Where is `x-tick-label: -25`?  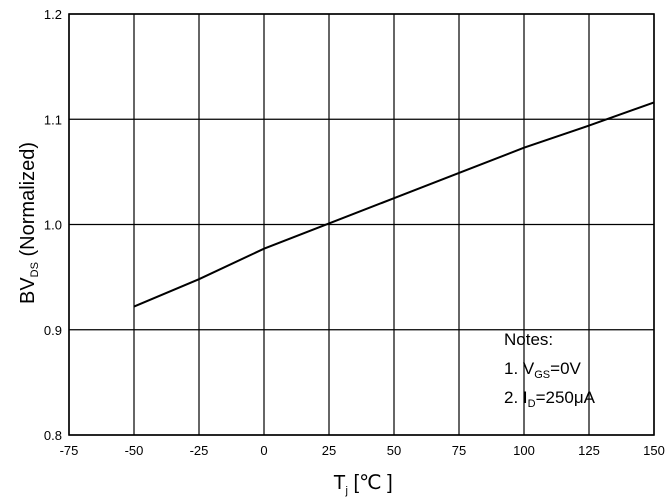
x-tick-label: -25 is located at coordinates (199, 450).